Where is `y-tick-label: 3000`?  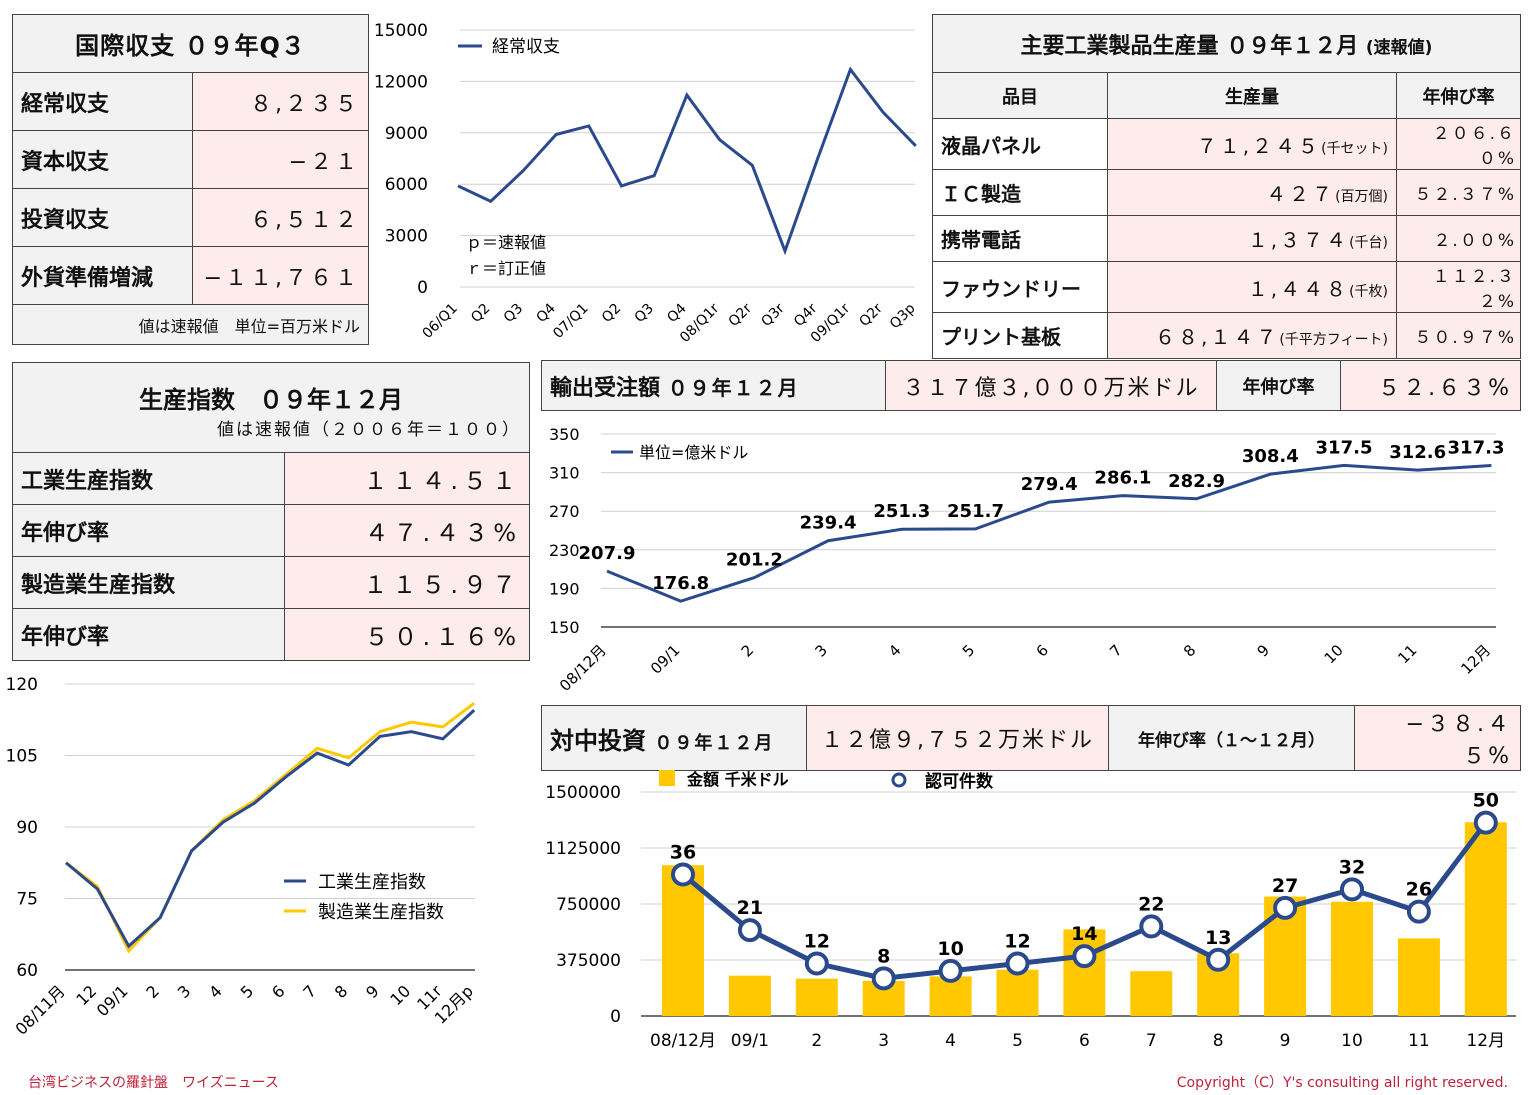 y-tick-label: 3000 is located at coordinates (406, 237).